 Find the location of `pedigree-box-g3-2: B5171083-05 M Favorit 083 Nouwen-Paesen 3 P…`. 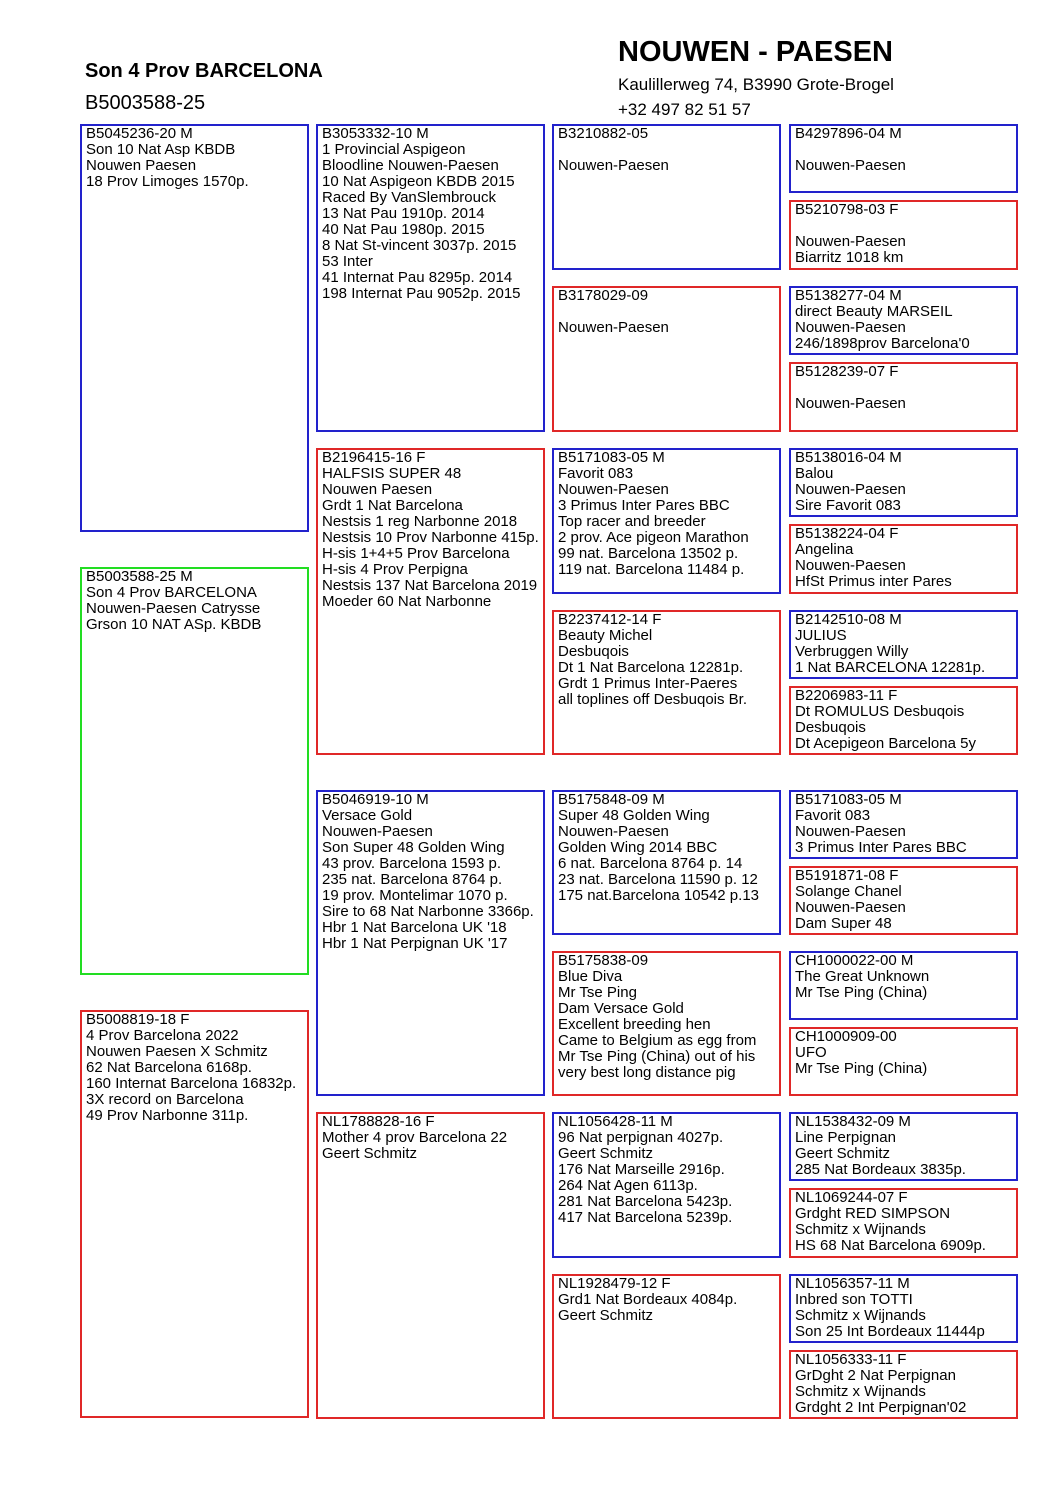

pedigree-box-g3-2: B5171083-05 M Favorit 083 Nouwen-Paesen 3 P… is located at coordinates (666, 521).